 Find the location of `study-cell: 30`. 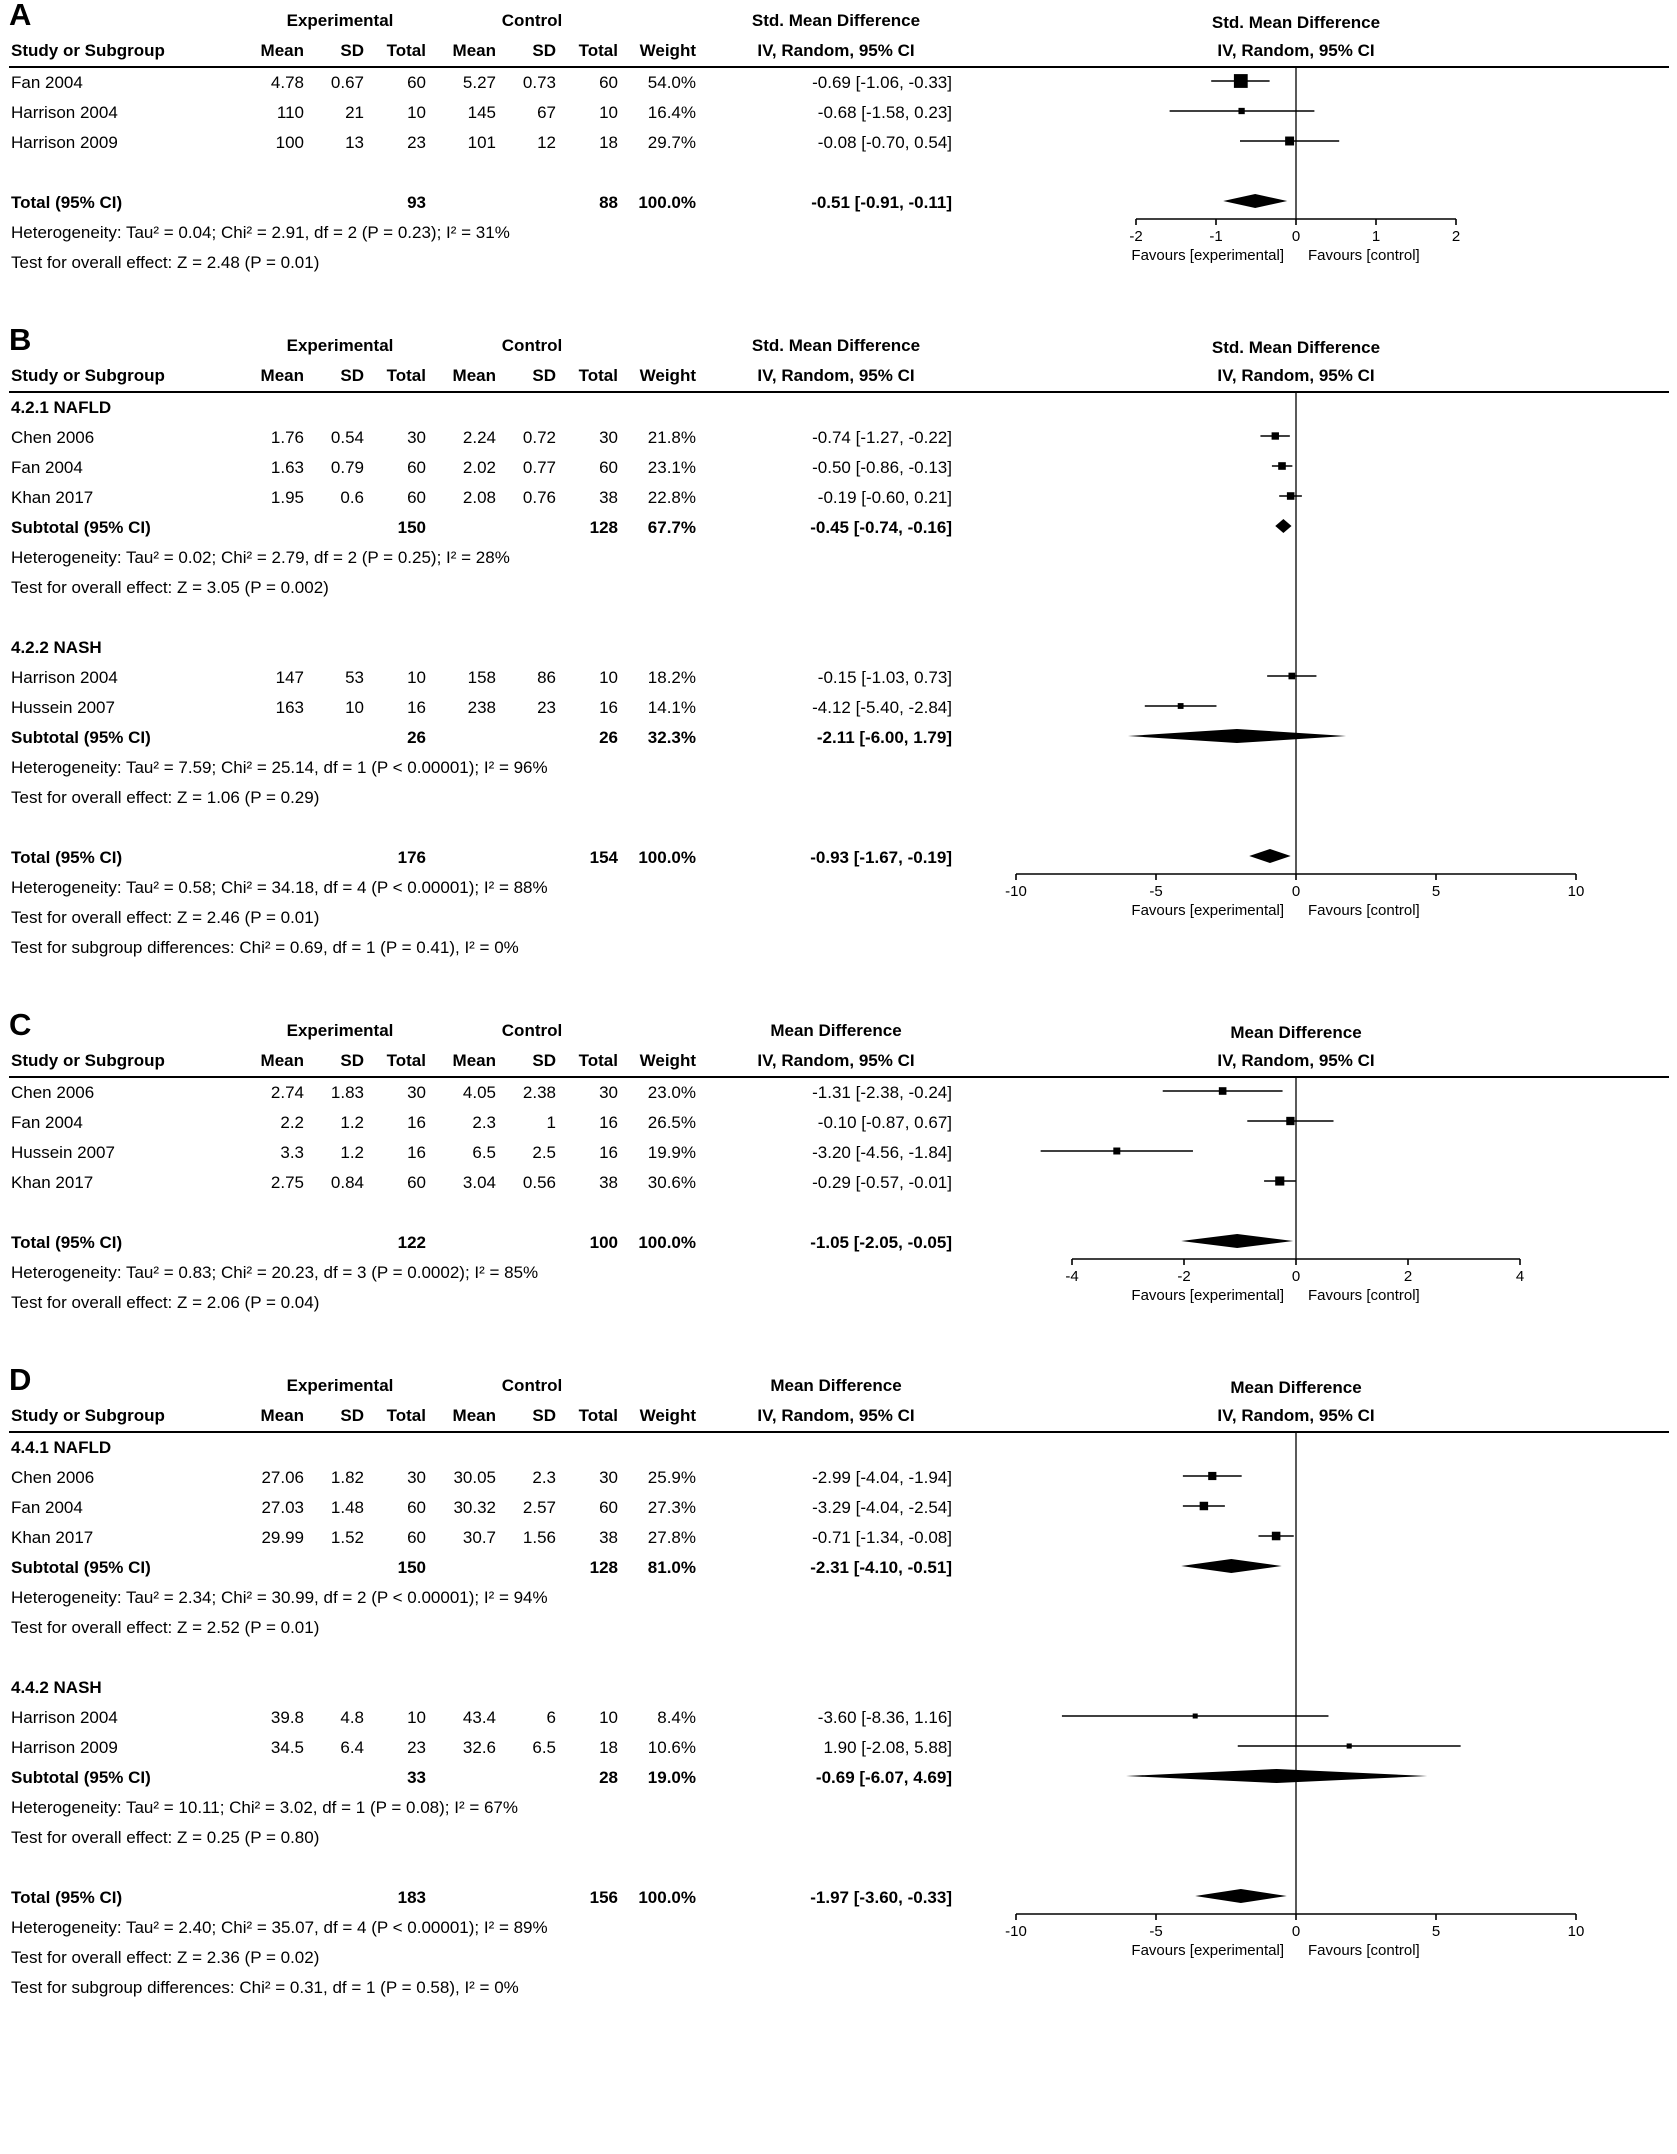

study-cell: 30 is located at coordinates (608, 1092).